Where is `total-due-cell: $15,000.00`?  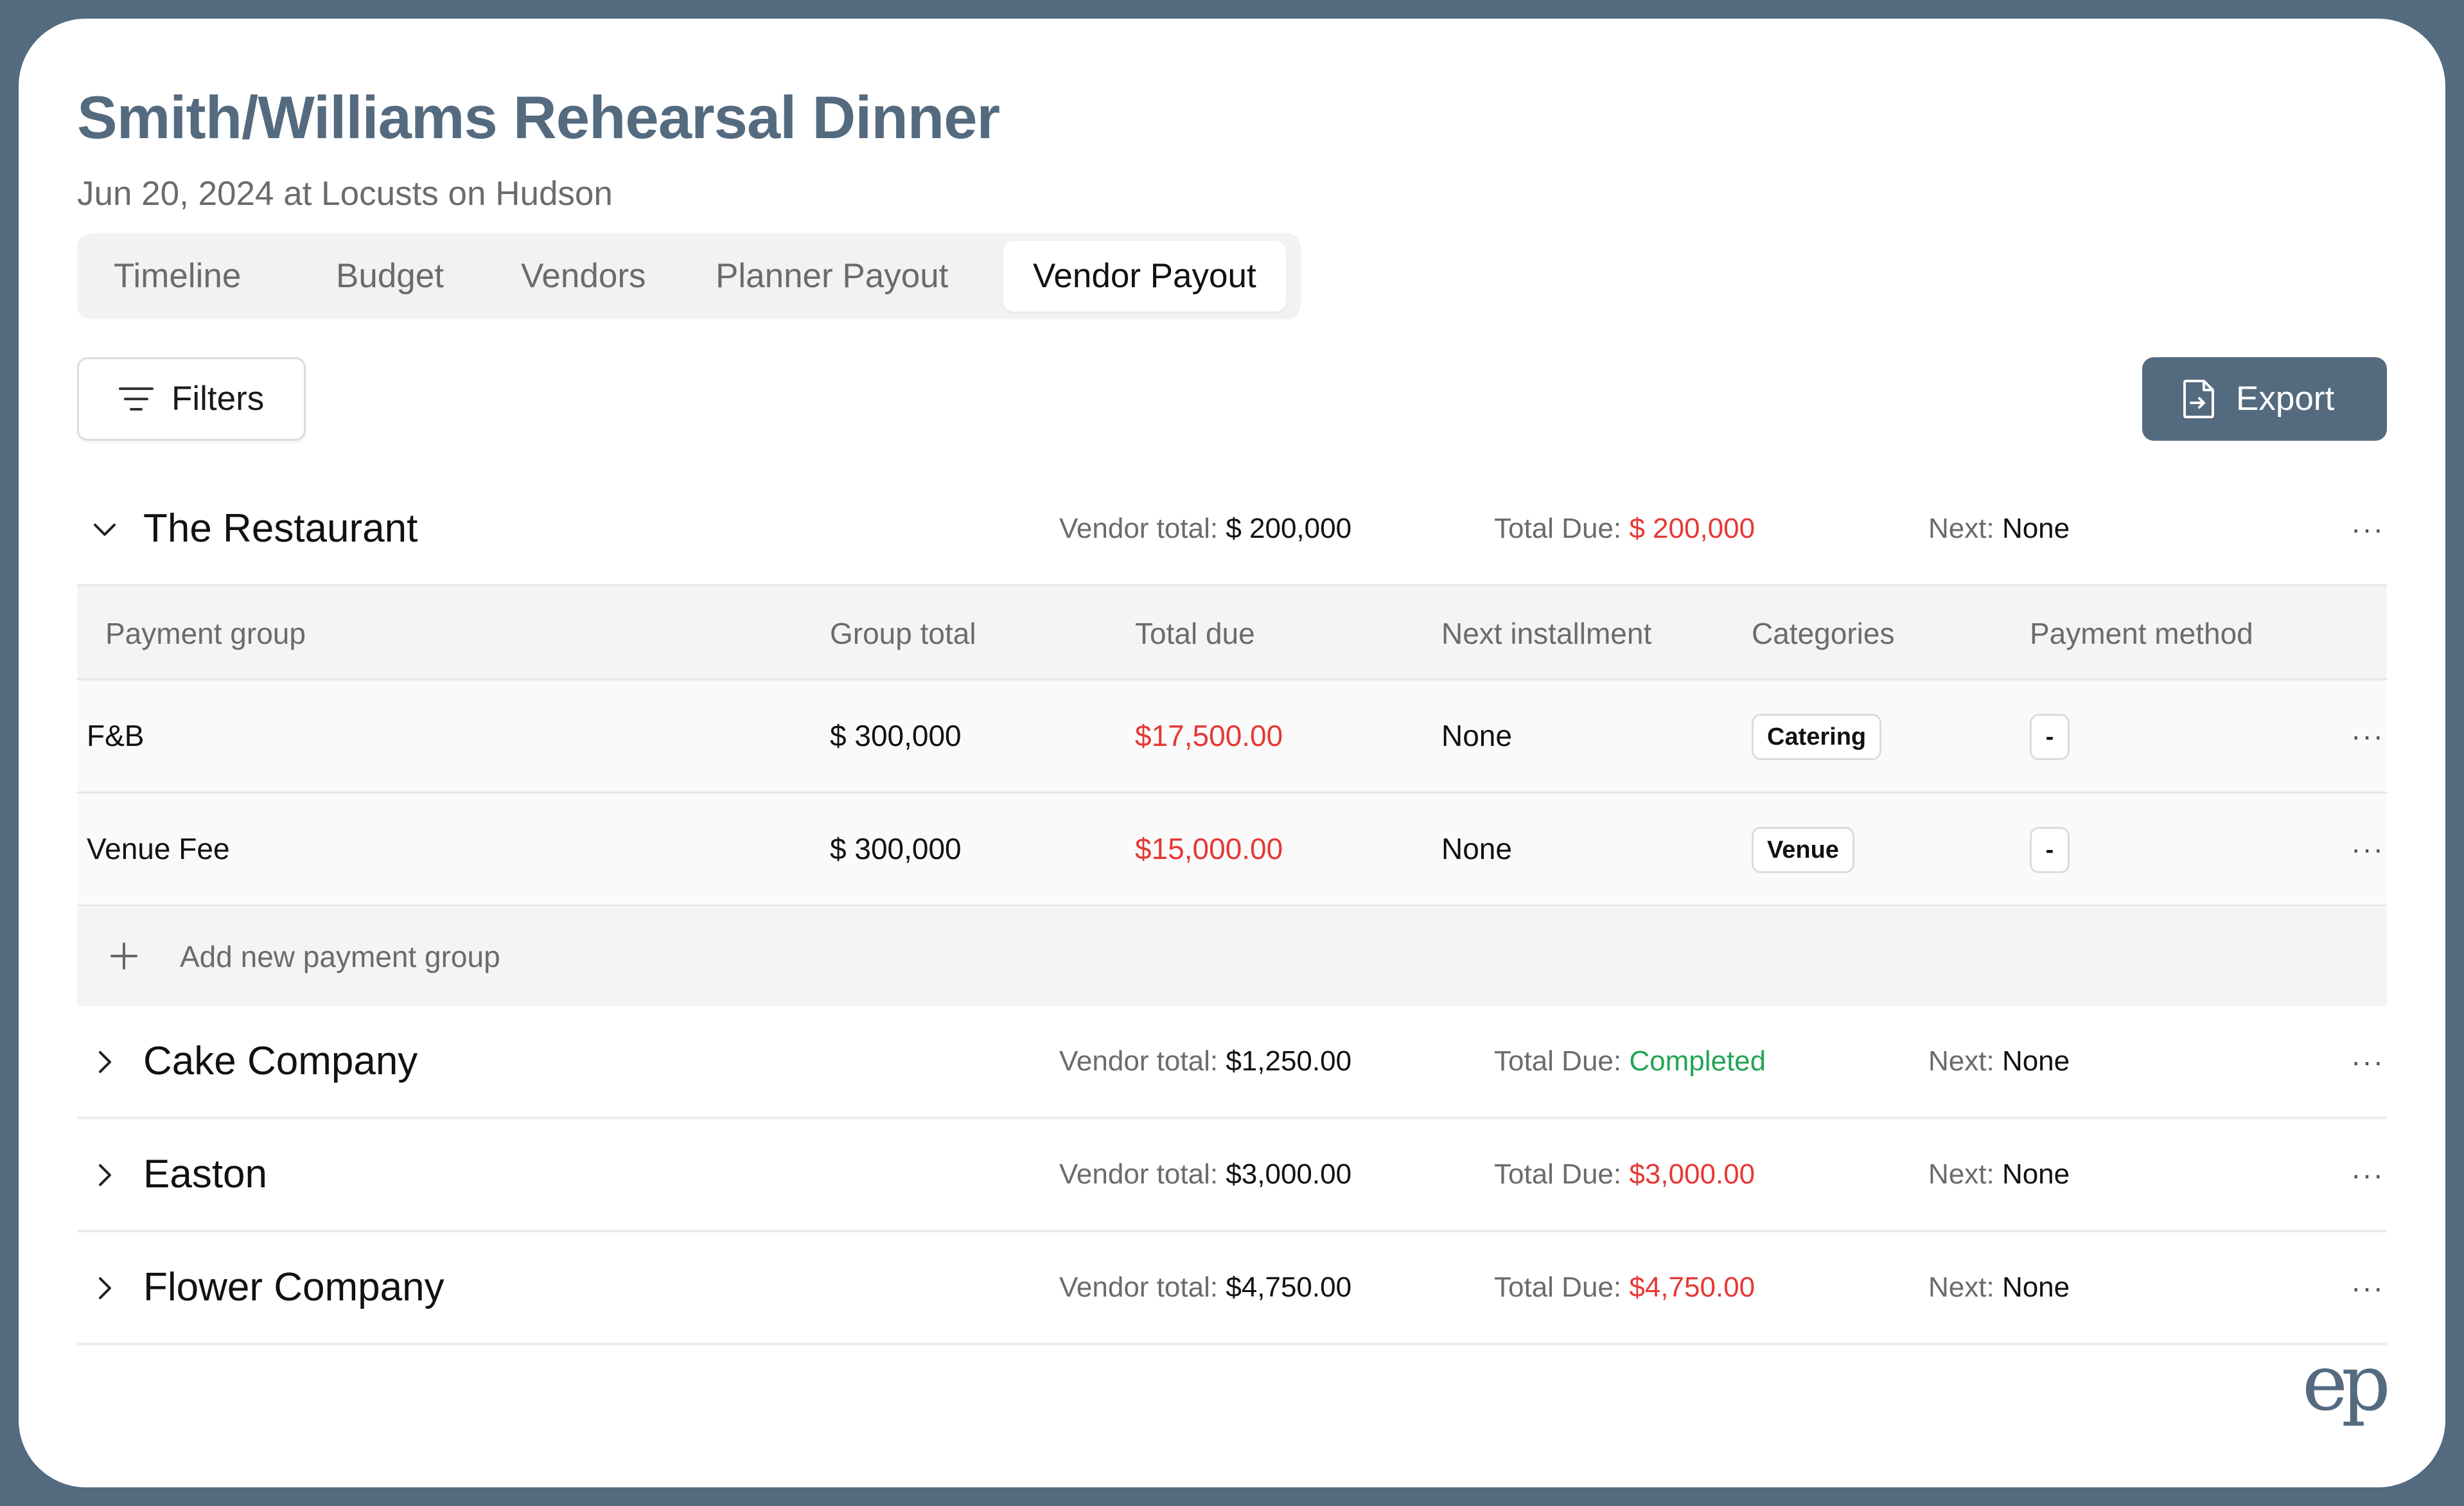 total-due-cell: $15,000.00 is located at coordinates (1209, 848).